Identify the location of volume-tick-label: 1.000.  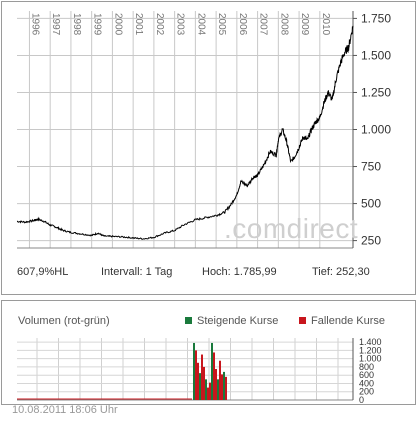
(370, 359).